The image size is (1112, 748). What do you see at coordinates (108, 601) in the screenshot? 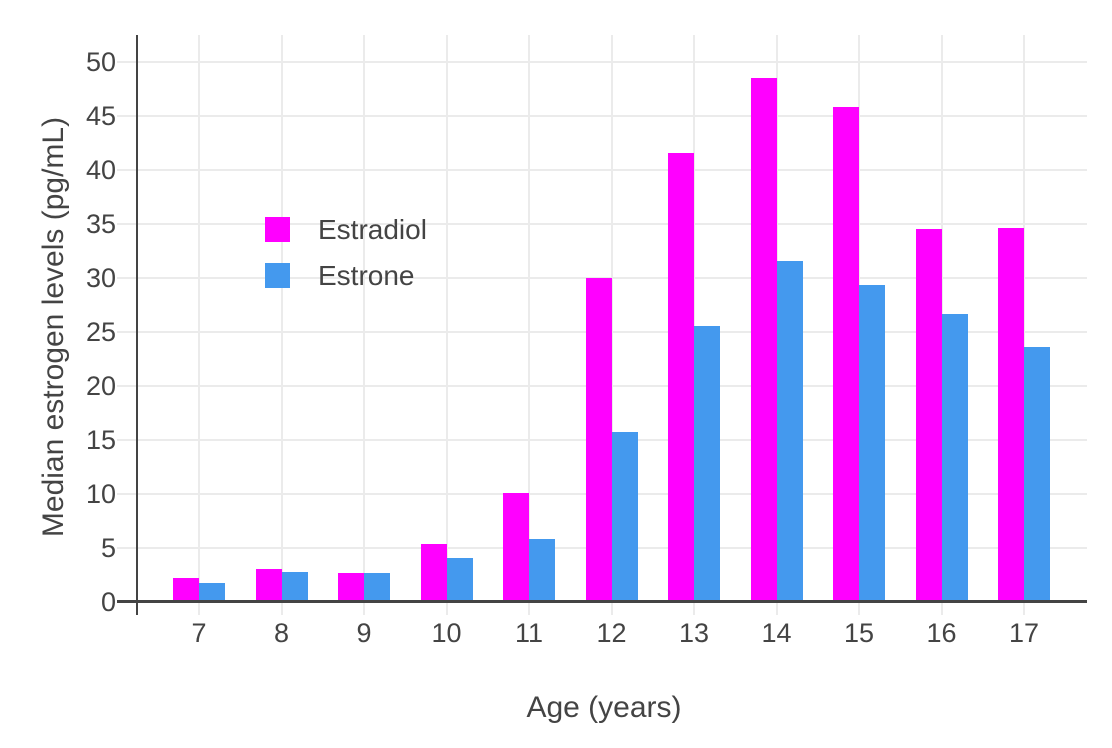
I see `y-tick-label: 0` at bounding box center [108, 601].